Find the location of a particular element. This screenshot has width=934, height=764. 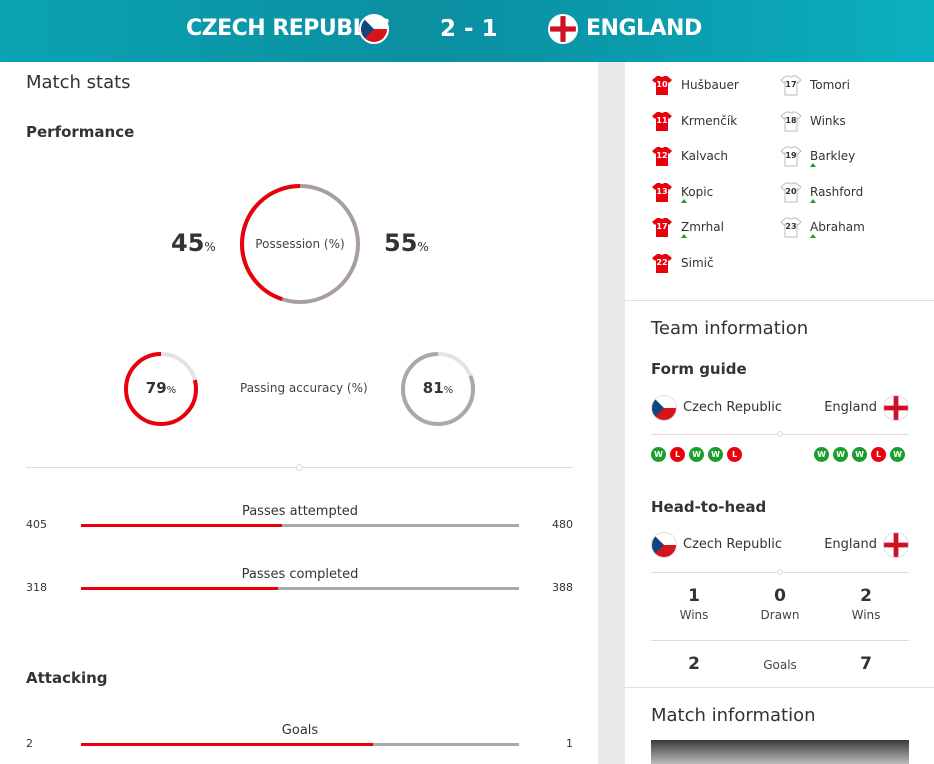

passing-accuracy-away-donut: 81% is located at coordinates (438, 389).